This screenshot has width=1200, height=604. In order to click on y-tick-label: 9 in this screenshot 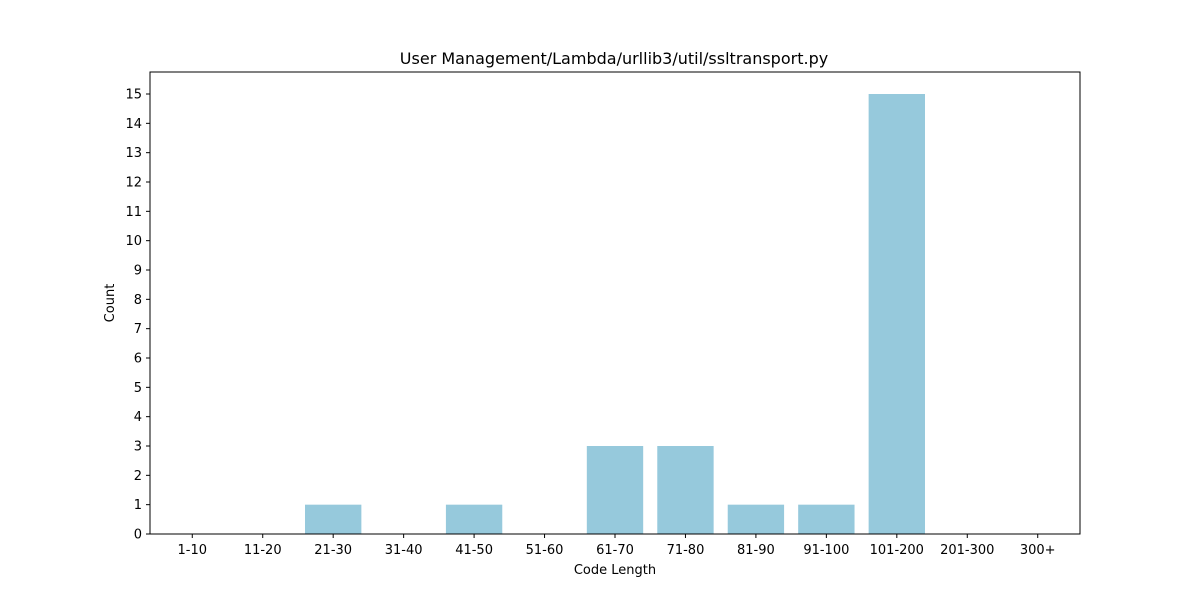, I will do `click(138, 271)`.